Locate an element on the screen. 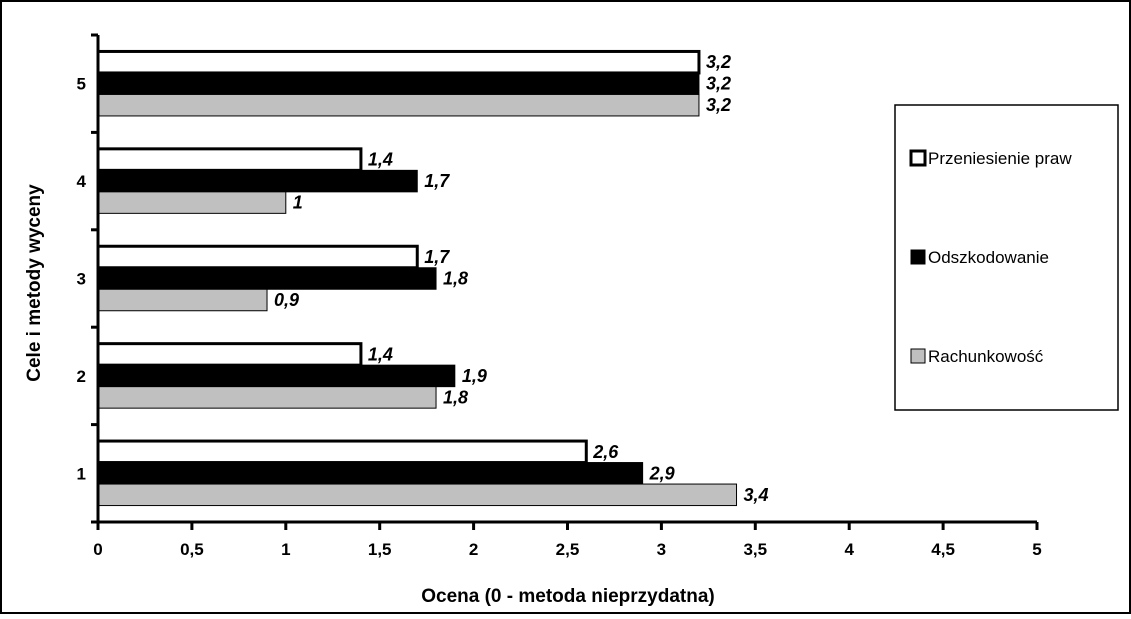 Image resolution: width=1131 pixels, height=619 pixels. y-tick-label-2: 2 is located at coordinates (81, 376).